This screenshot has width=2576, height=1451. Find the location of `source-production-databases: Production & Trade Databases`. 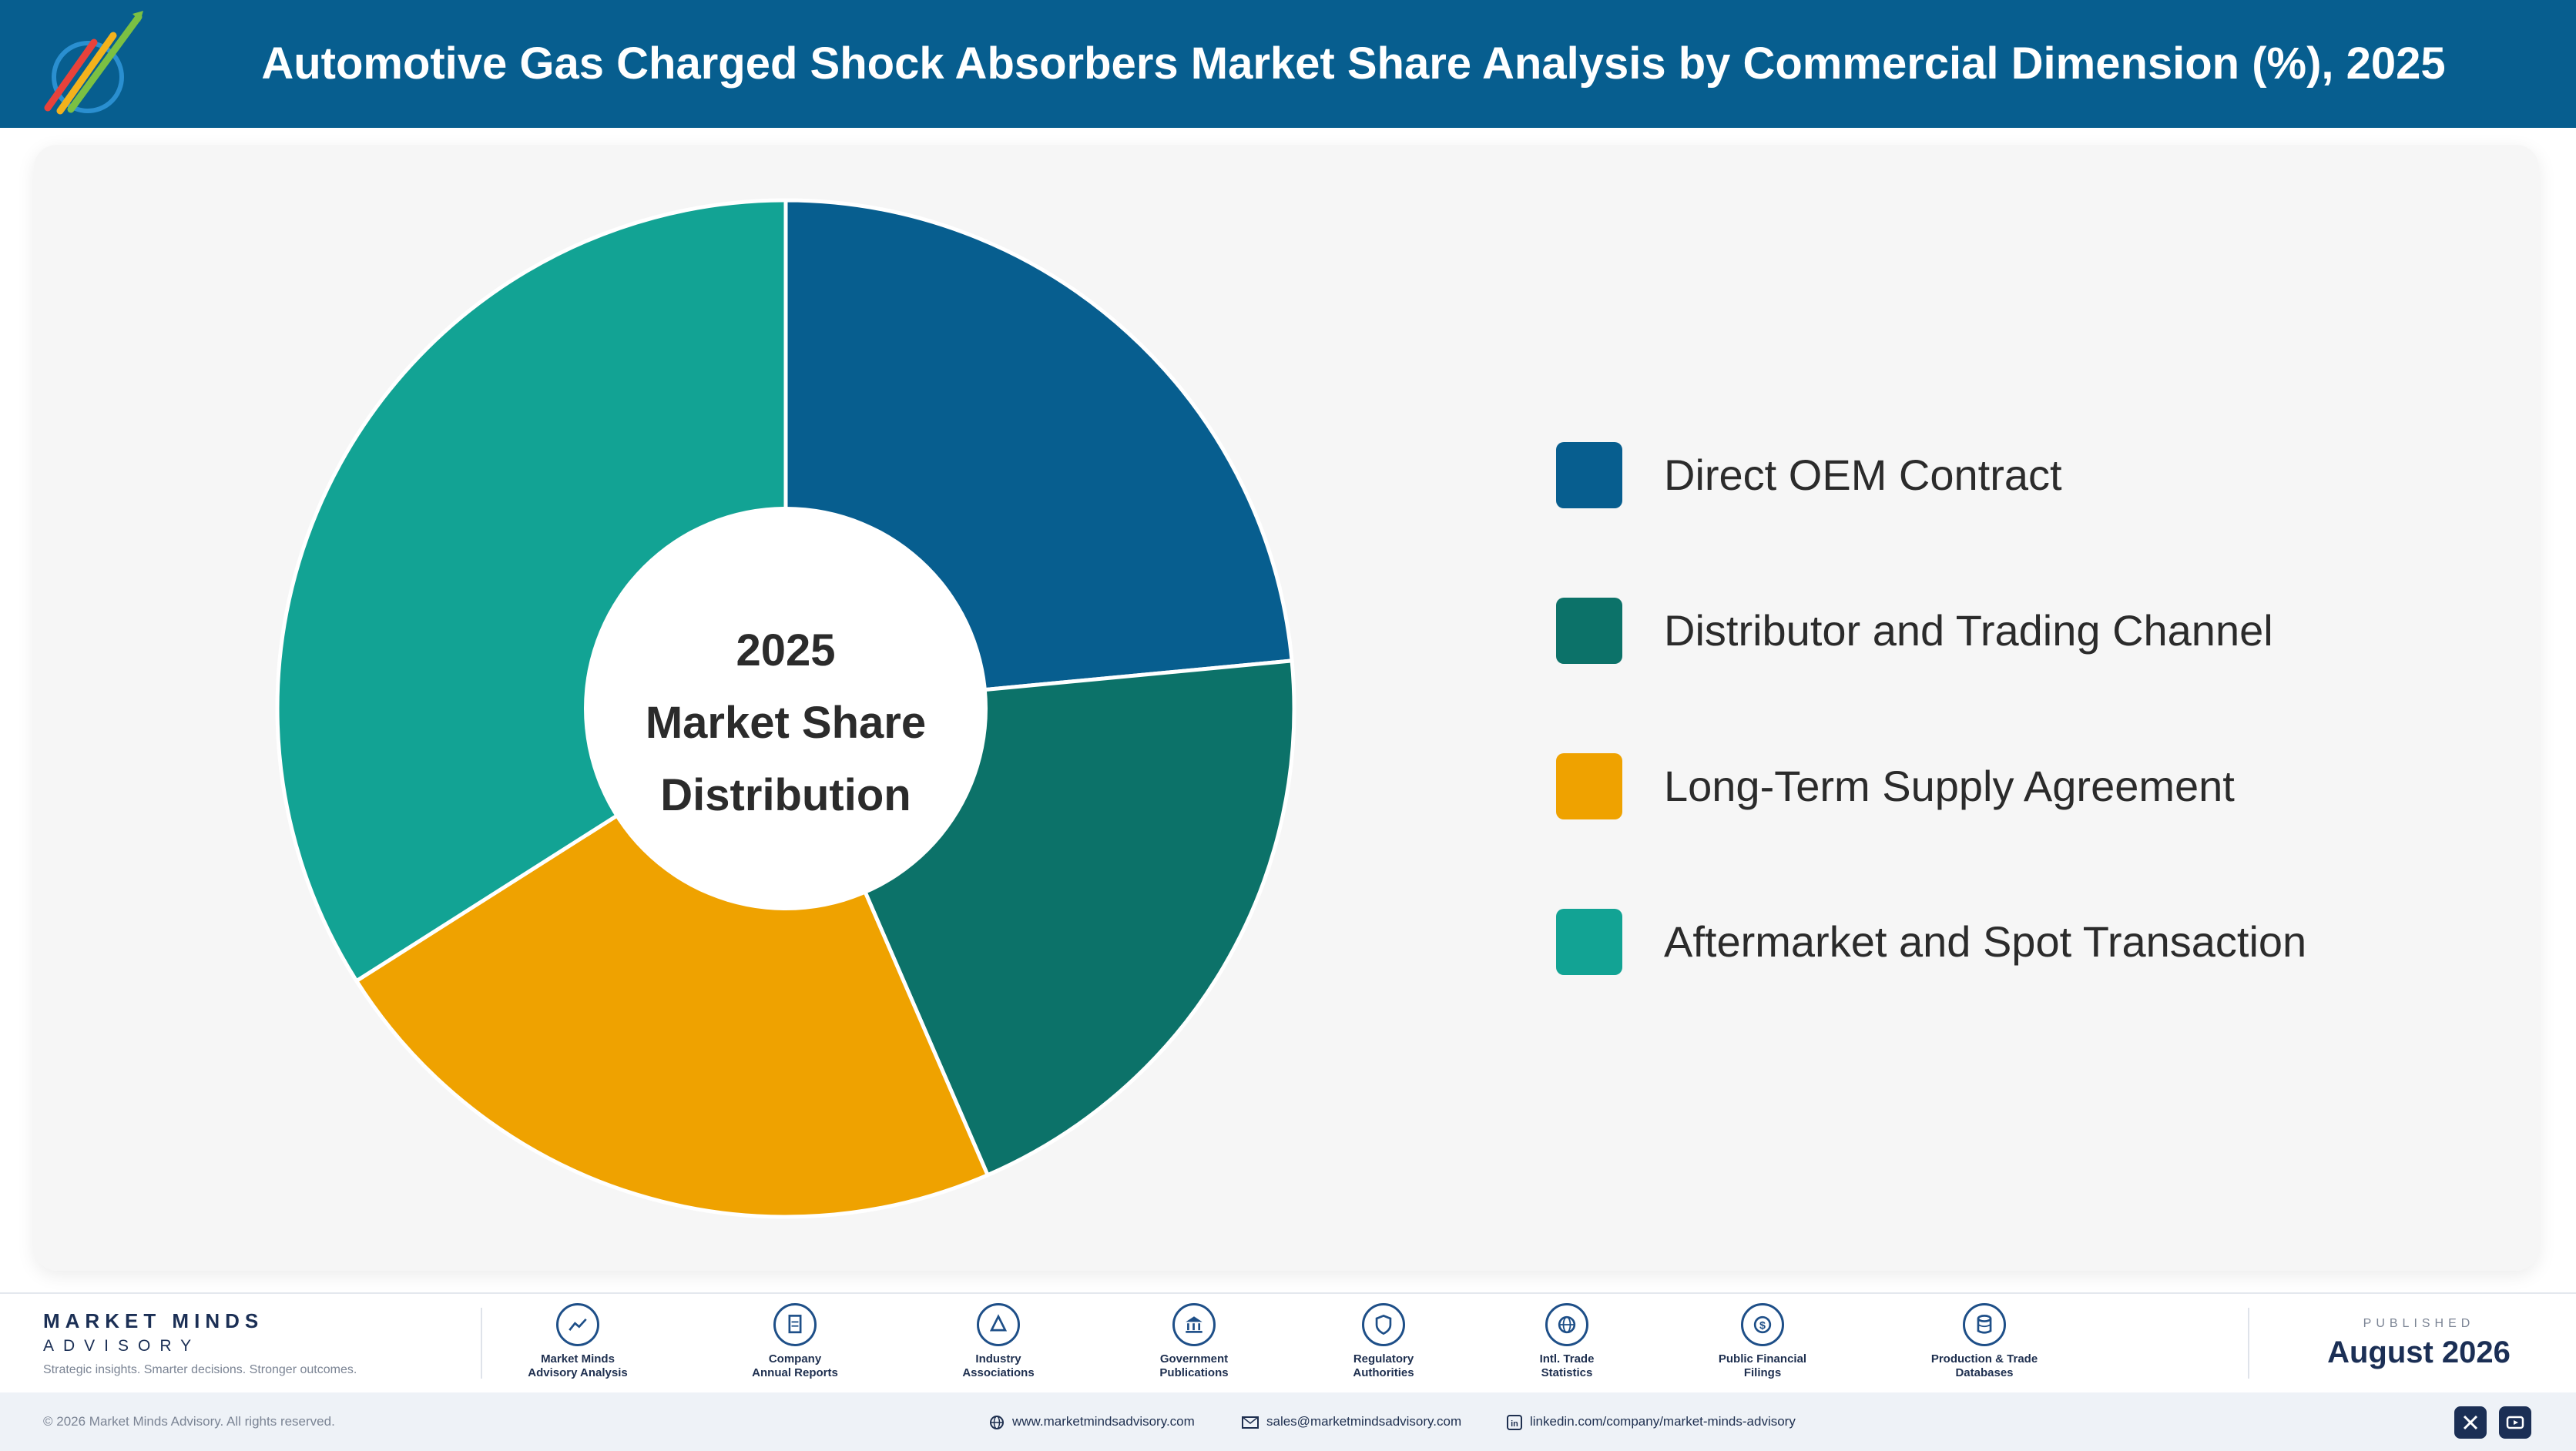

source-production-databases: Production & Trade Databases is located at coordinates (1984, 1341).